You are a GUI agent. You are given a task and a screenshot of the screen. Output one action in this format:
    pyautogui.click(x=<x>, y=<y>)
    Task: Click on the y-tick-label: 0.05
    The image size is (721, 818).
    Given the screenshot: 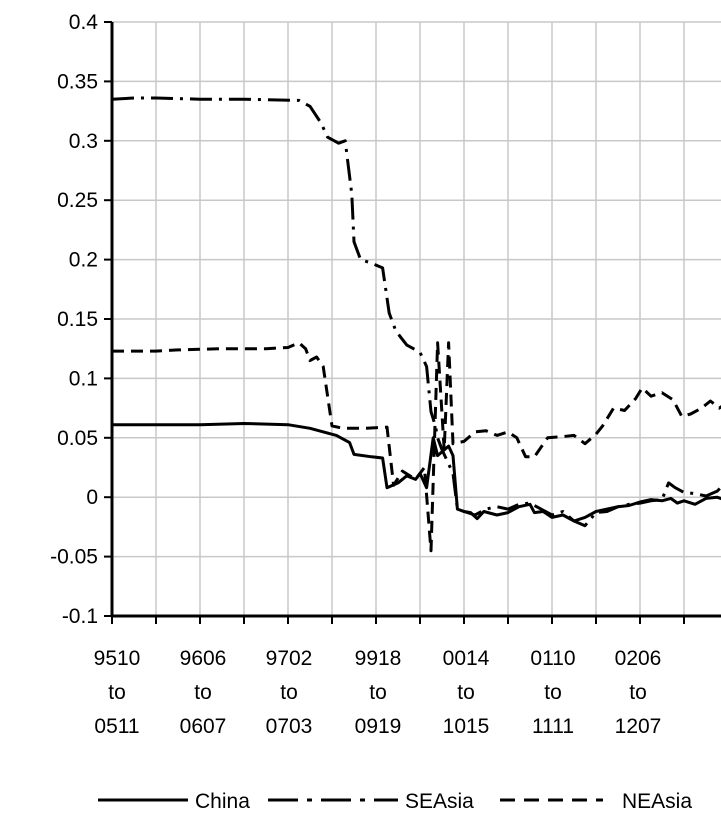 What is the action you would take?
    pyautogui.click(x=77, y=438)
    